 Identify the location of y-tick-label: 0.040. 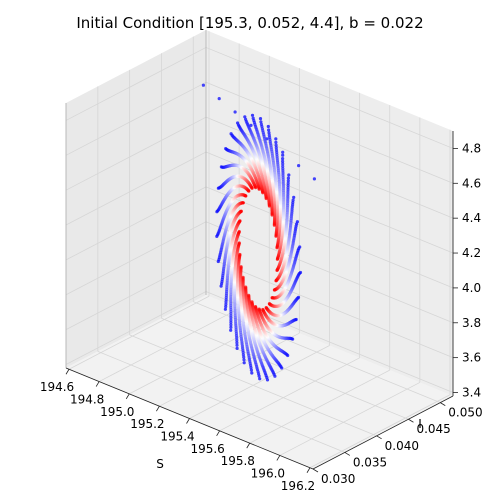
(402, 446).